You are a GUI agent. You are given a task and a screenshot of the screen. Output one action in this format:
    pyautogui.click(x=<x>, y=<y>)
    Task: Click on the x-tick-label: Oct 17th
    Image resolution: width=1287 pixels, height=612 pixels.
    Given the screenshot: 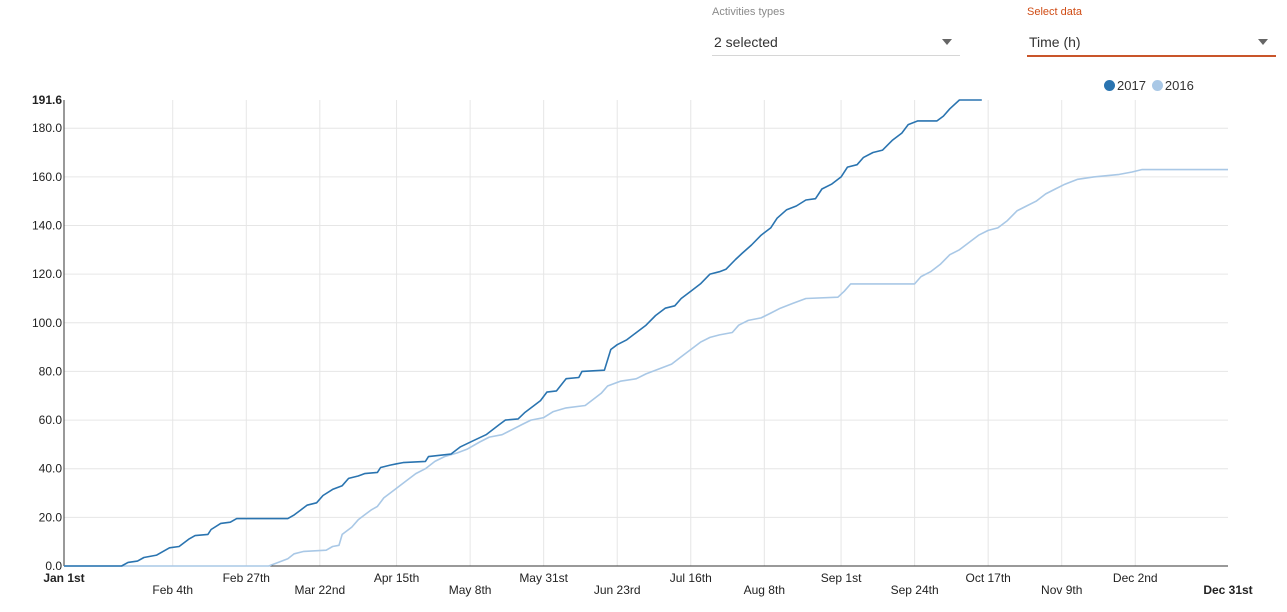 What is the action you would take?
    pyautogui.click(x=987, y=578)
    